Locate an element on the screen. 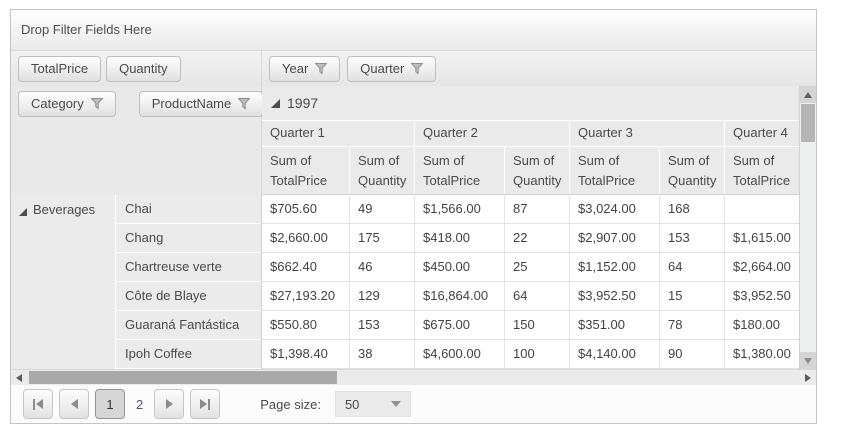 The image size is (848, 440). field-chip-quarter: Quarter is located at coordinates (392, 68).